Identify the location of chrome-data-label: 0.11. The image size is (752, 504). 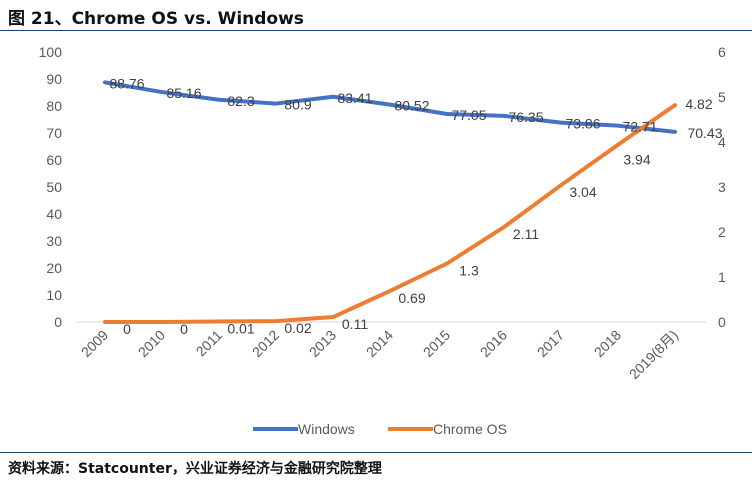
(355, 324).